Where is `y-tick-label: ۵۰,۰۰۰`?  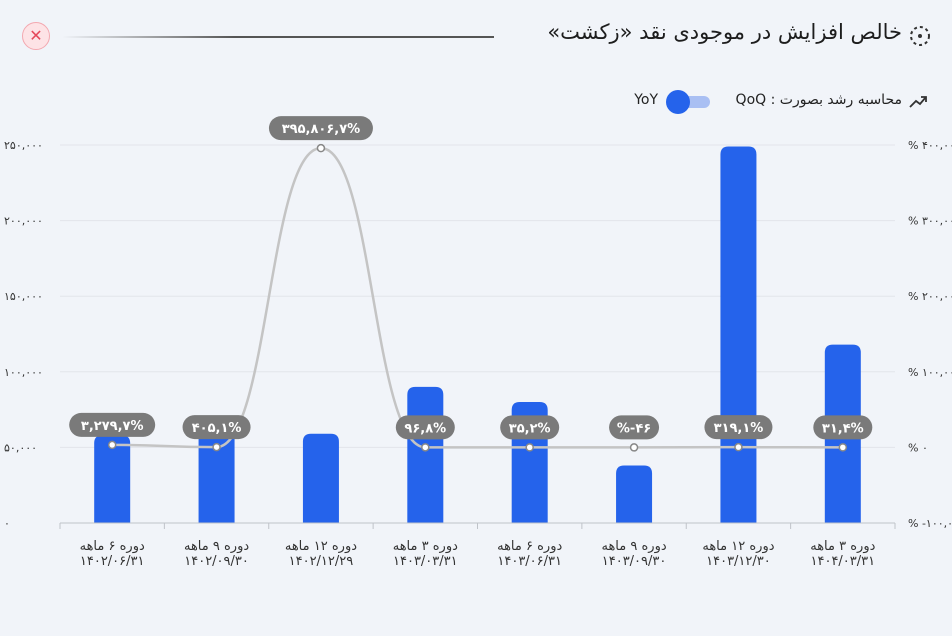 y-tick-label: ۵۰,۰۰۰ is located at coordinates (20, 447).